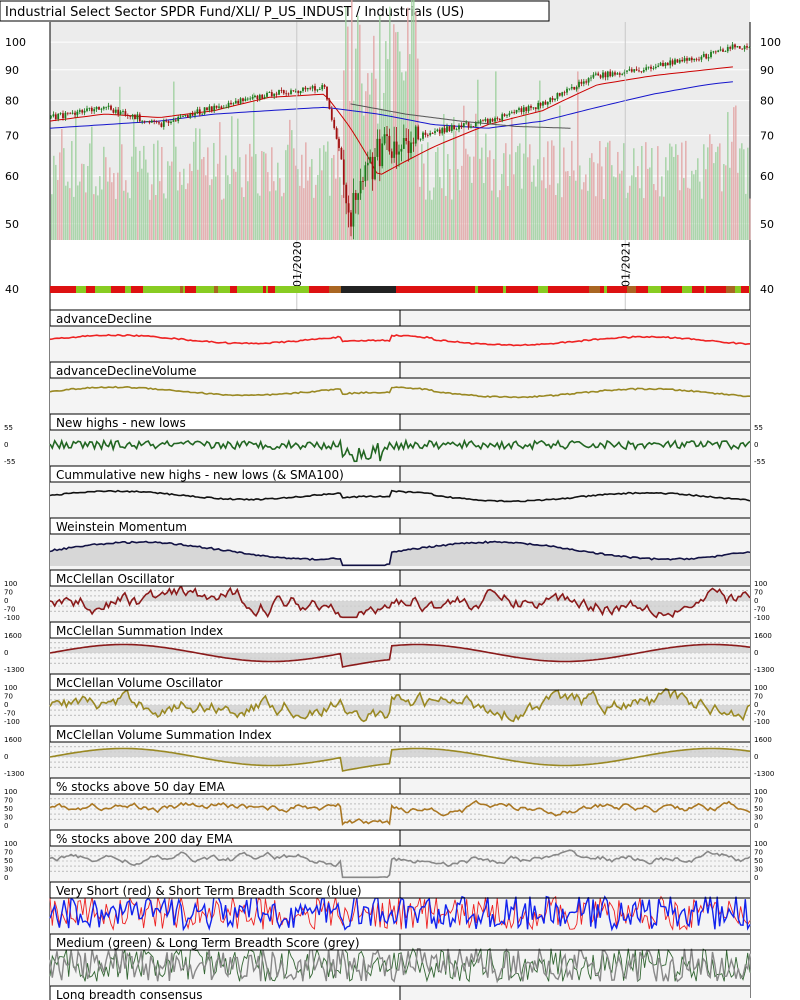 The image size is (800, 1000). I want to click on panel-tick-left: 70, so click(8, 697).